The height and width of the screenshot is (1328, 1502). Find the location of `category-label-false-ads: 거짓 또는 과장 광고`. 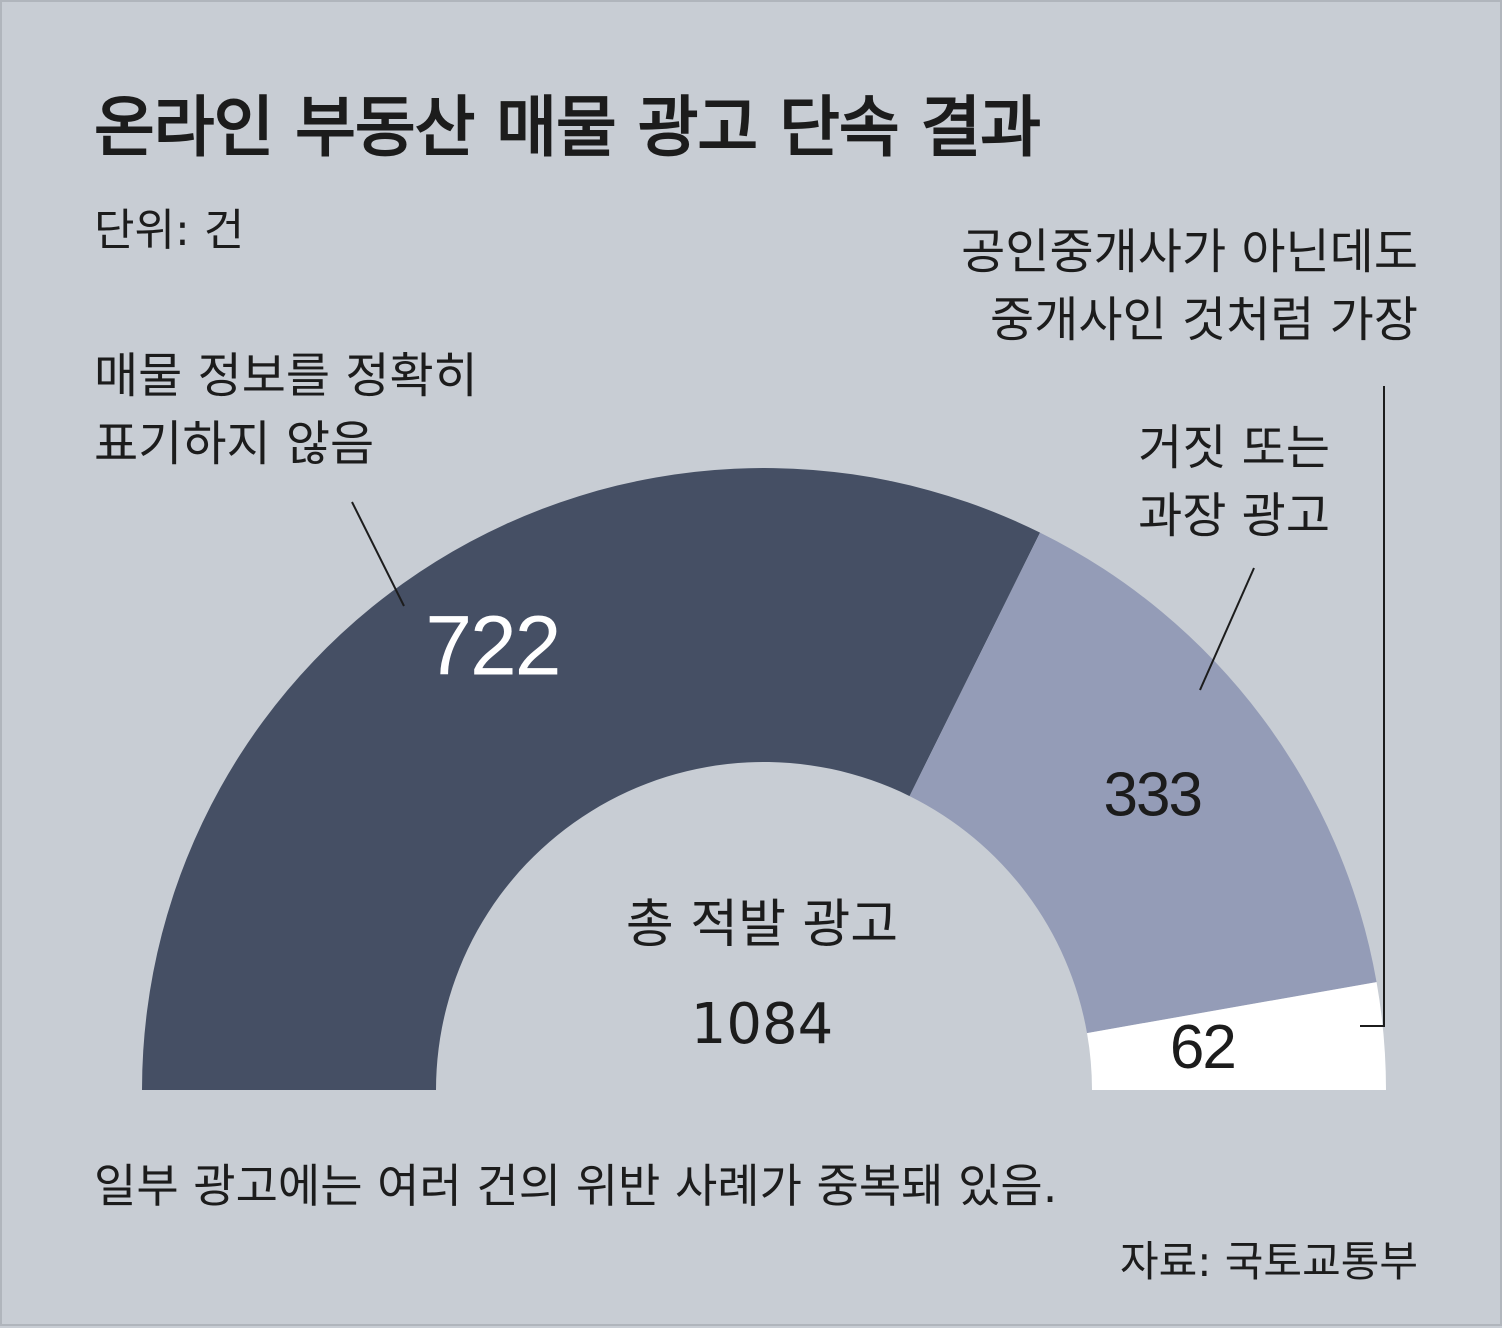

category-label-false-ads: 거짓 또는 과장 광고 is located at coordinates (1234, 482).